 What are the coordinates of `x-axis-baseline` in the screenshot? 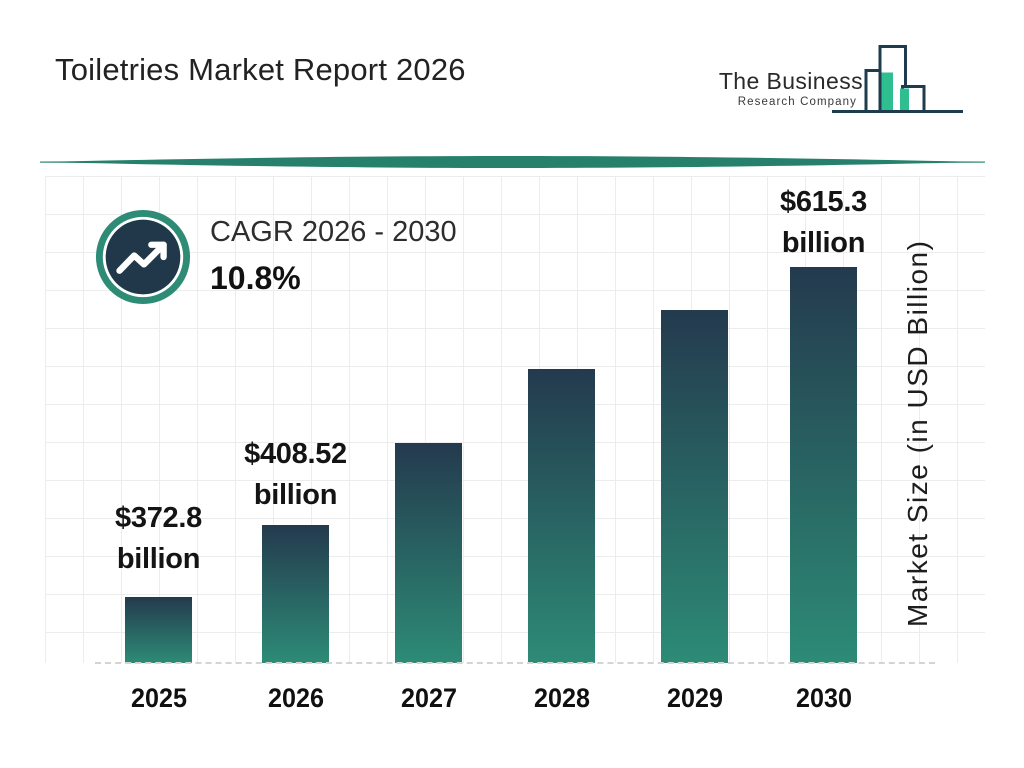 It's located at (515, 663).